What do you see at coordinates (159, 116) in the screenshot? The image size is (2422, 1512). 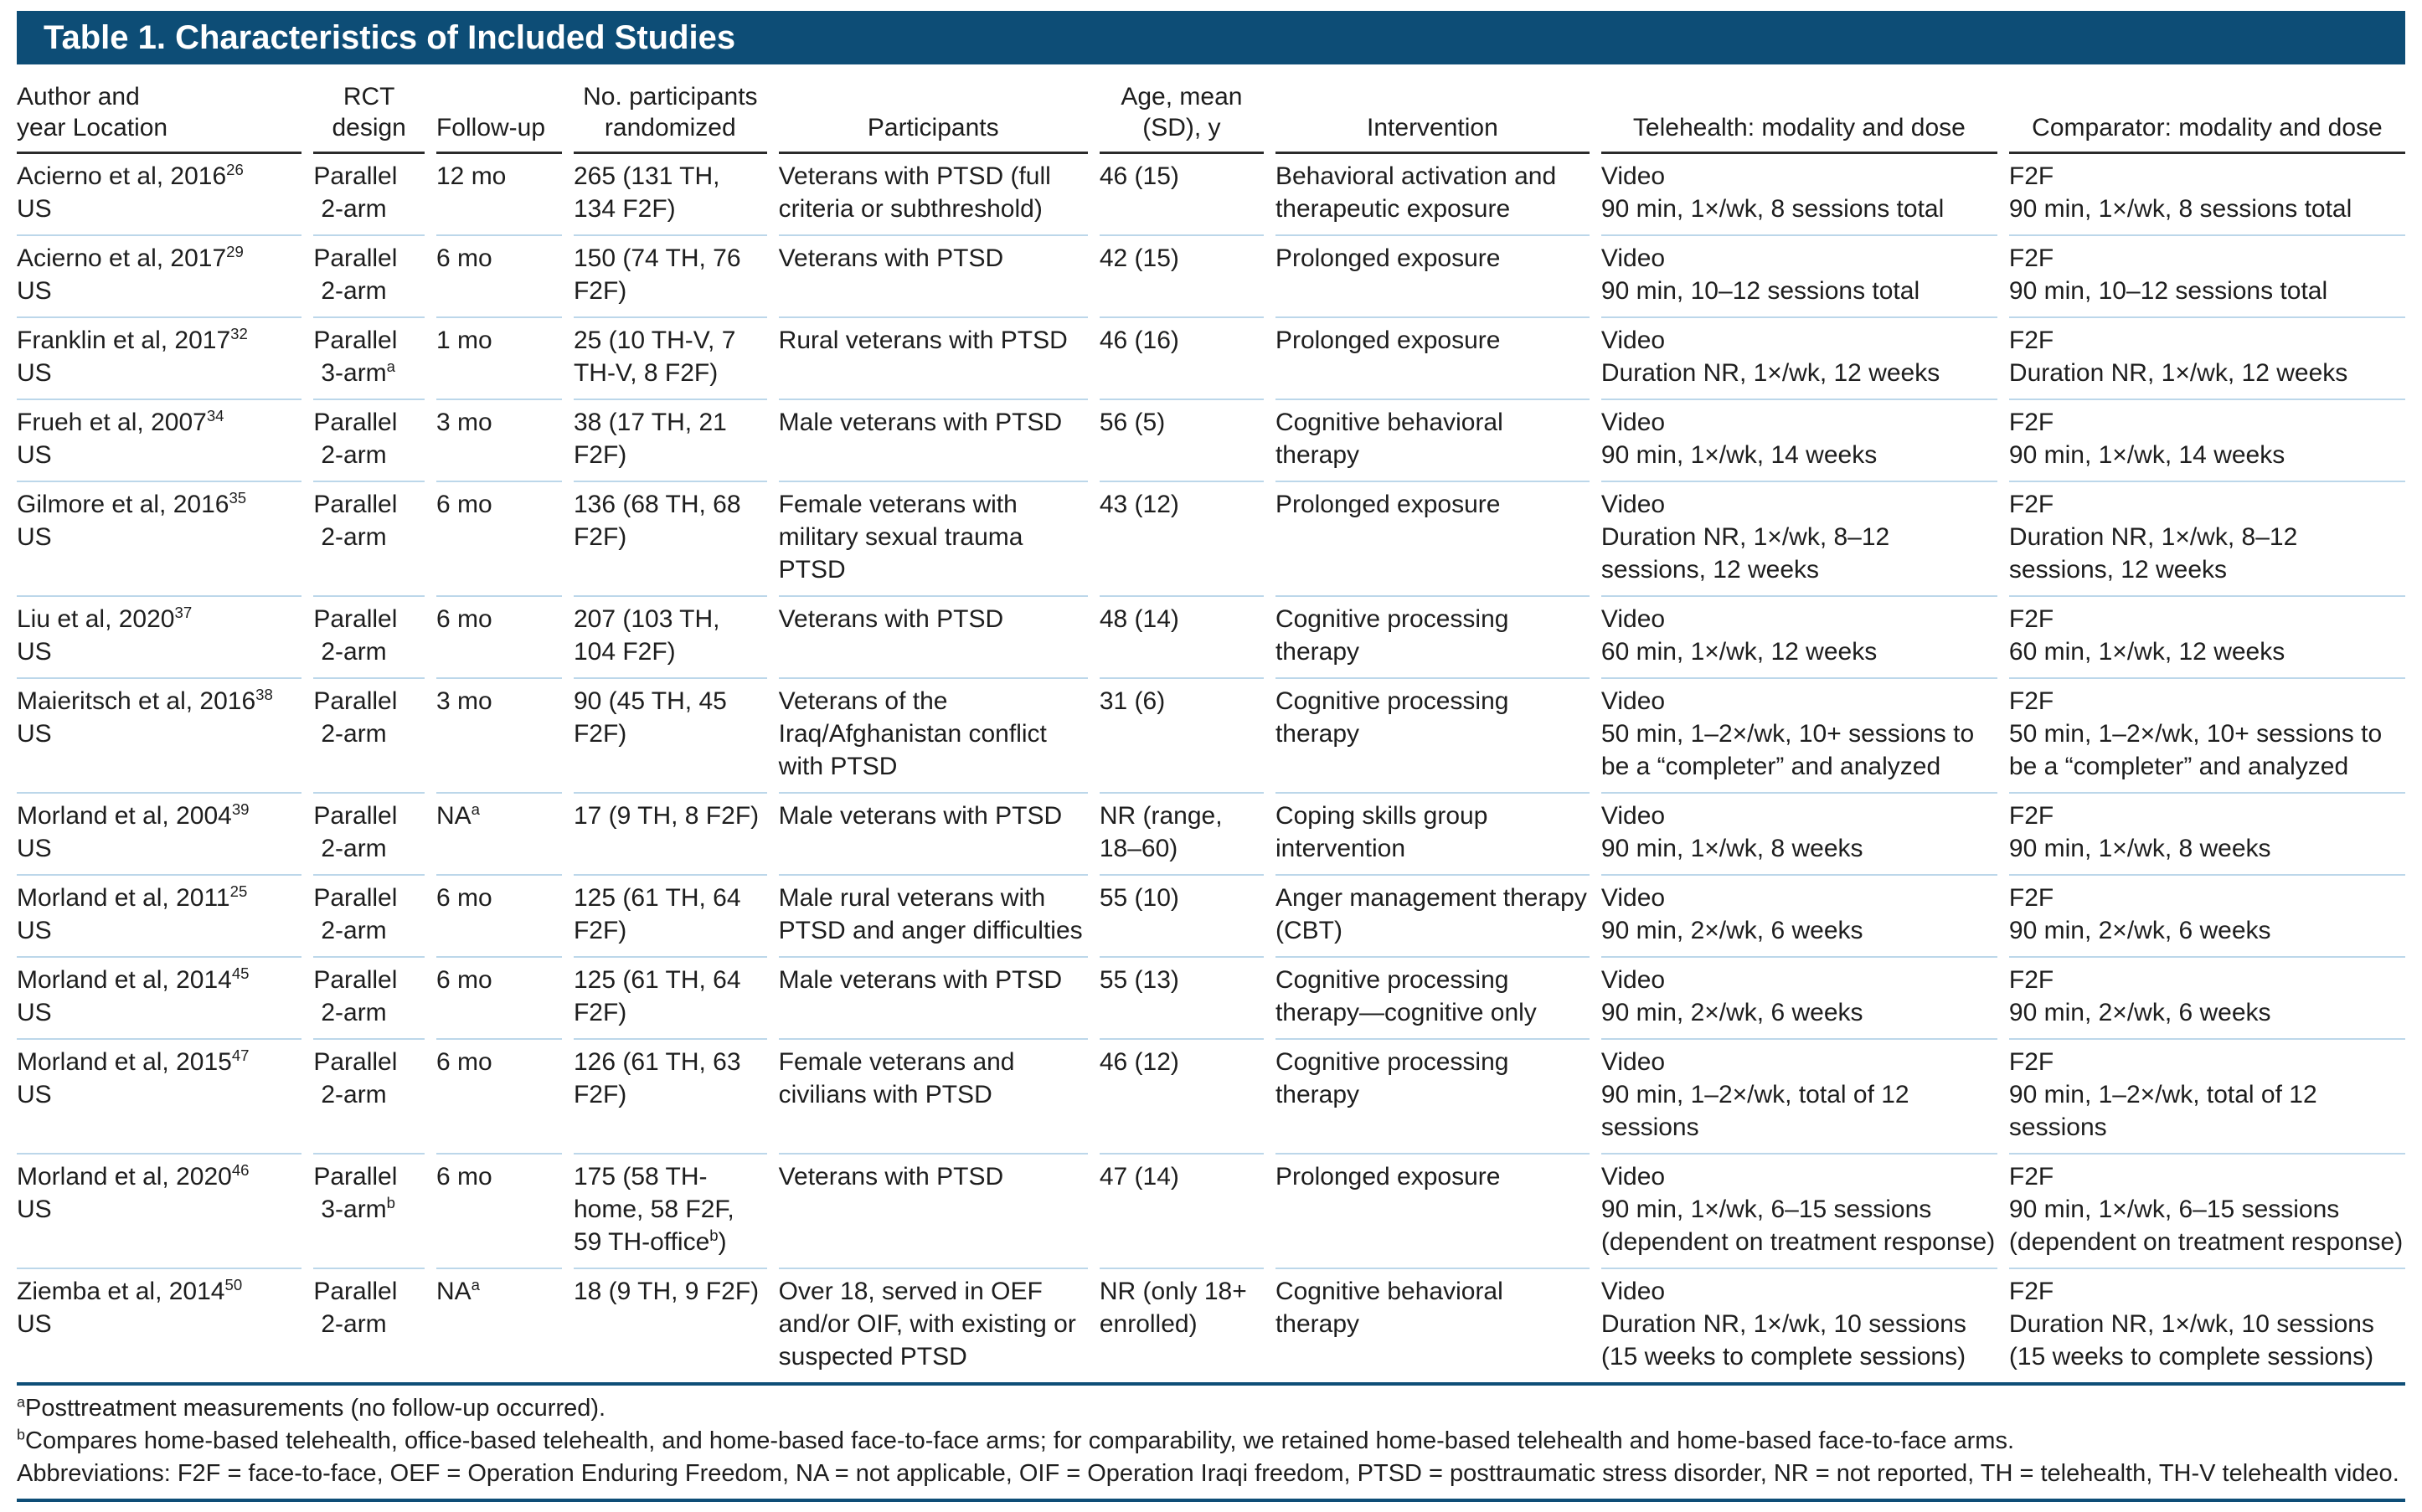 I see `col-header-author-year-location: Author and year Location` at bounding box center [159, 116].